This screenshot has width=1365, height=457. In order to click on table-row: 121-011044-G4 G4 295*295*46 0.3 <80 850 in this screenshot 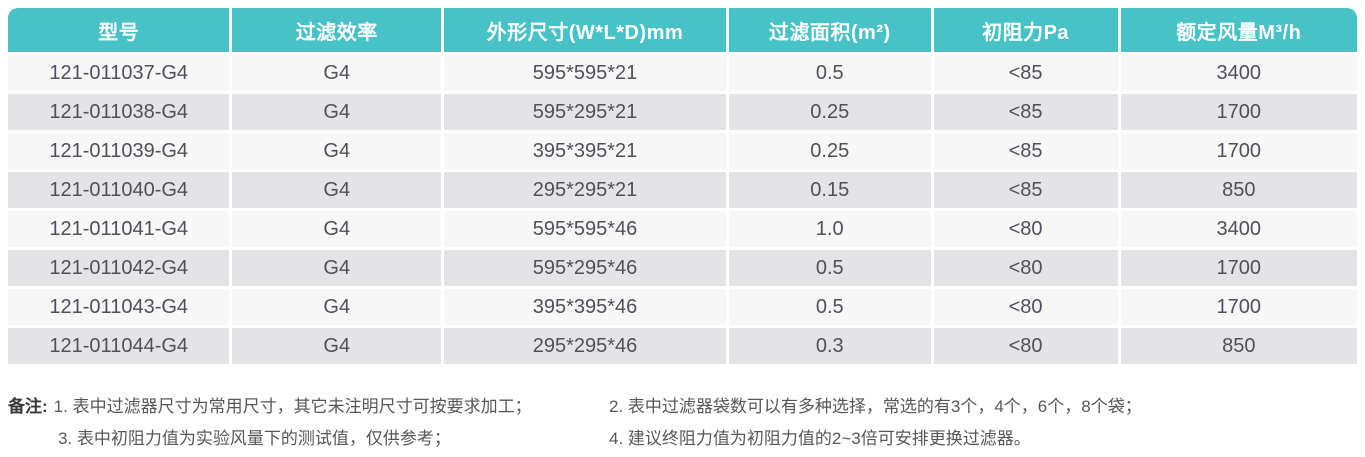, I will do `click(682, 346)`.